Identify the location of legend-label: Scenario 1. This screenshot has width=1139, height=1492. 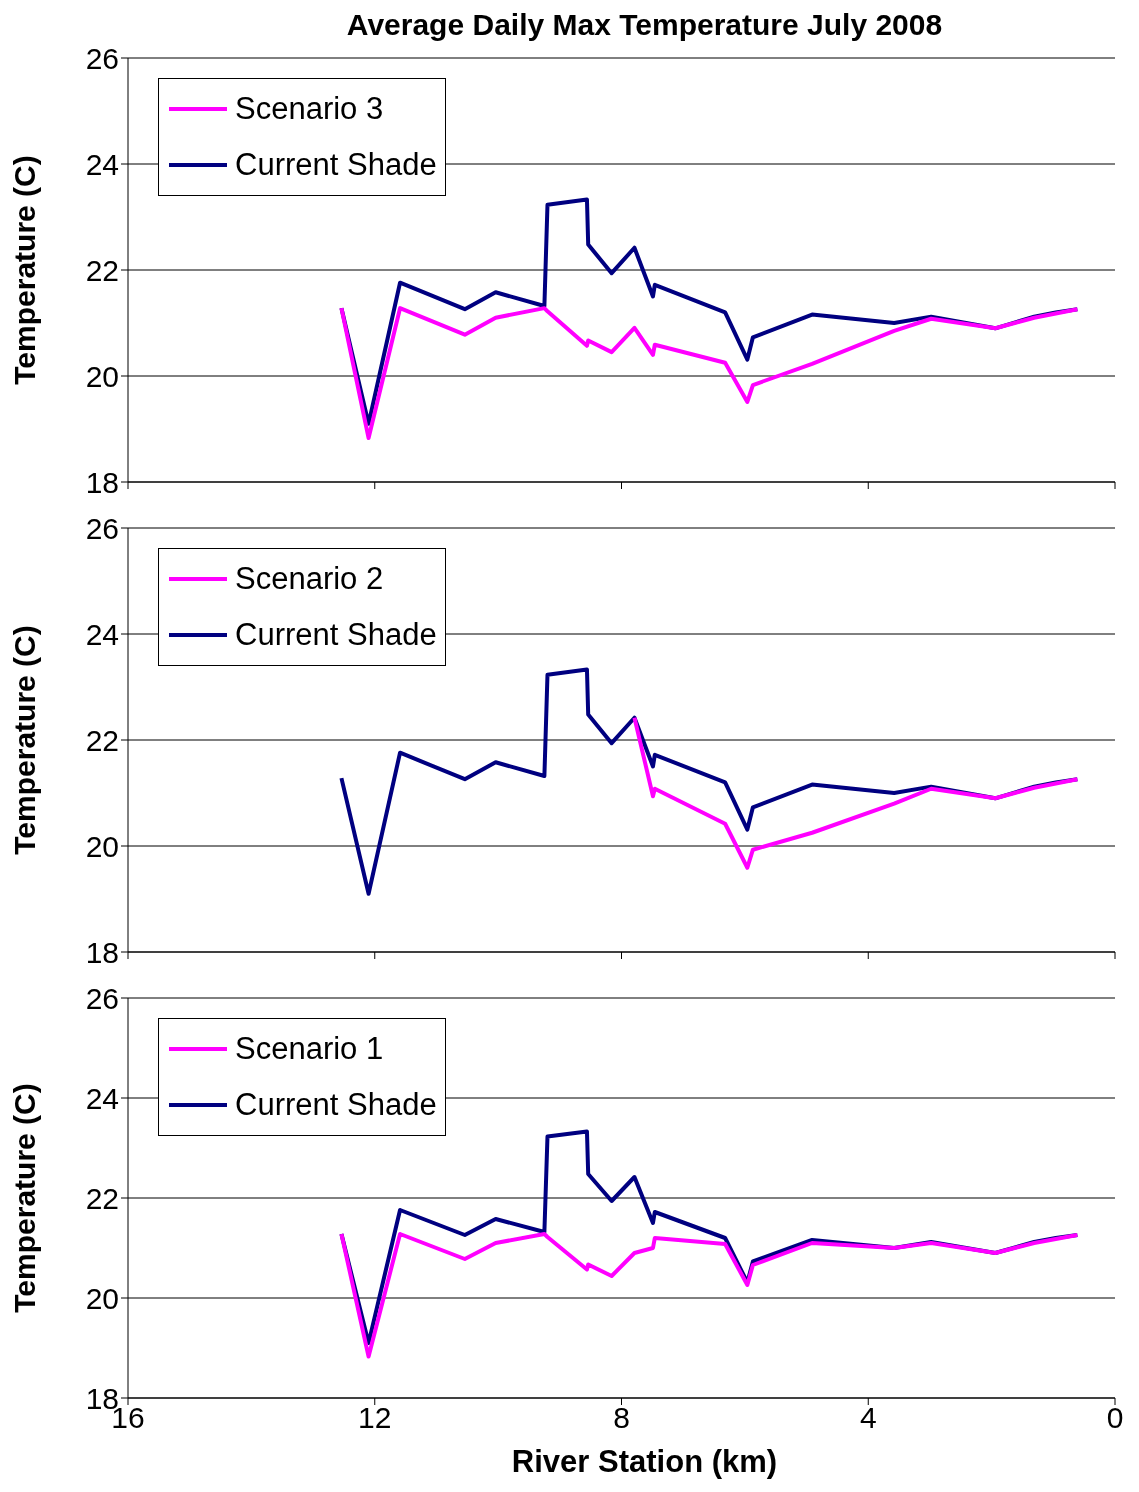
(309, 1049).